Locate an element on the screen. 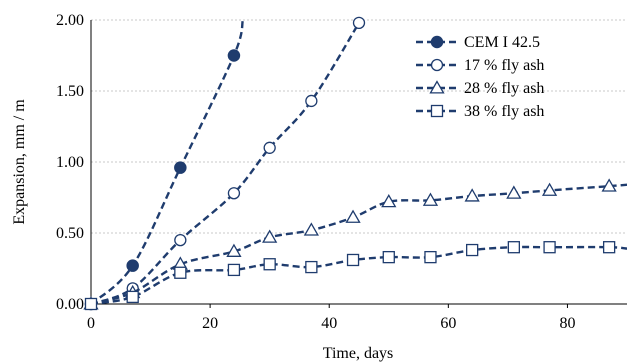  y-tick-label-0: 0.00 is located at coordinates (70, 304).